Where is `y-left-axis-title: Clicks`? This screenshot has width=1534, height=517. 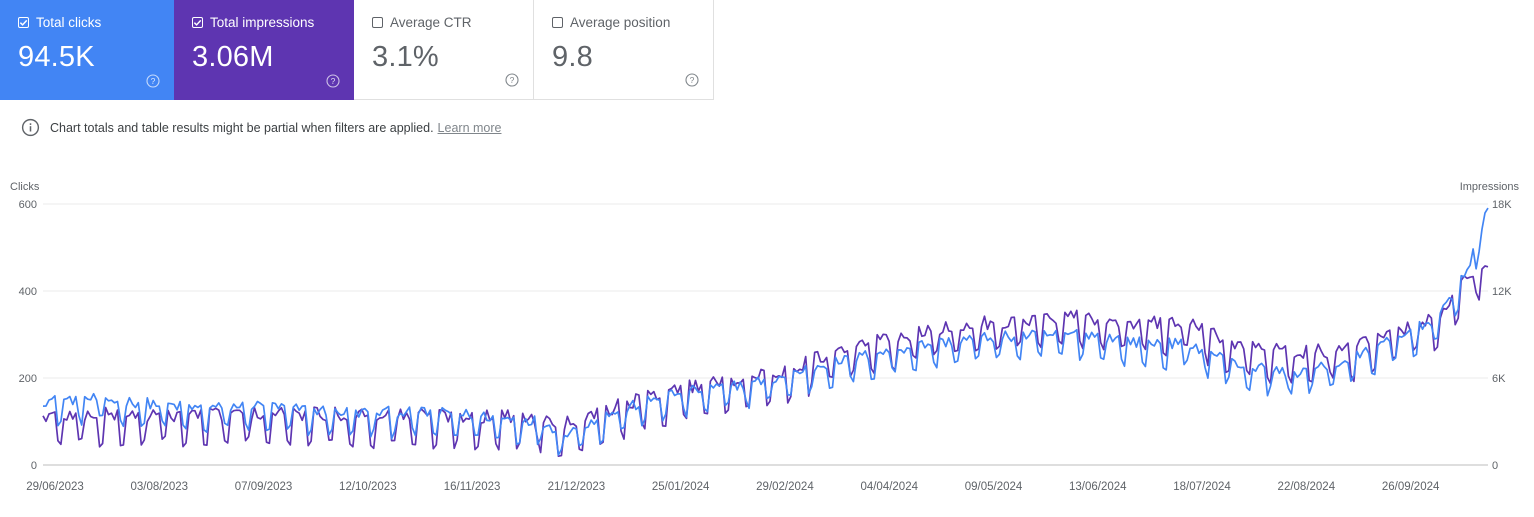
y-left-axis-title: Clicks is located at coordinates (25, 187).